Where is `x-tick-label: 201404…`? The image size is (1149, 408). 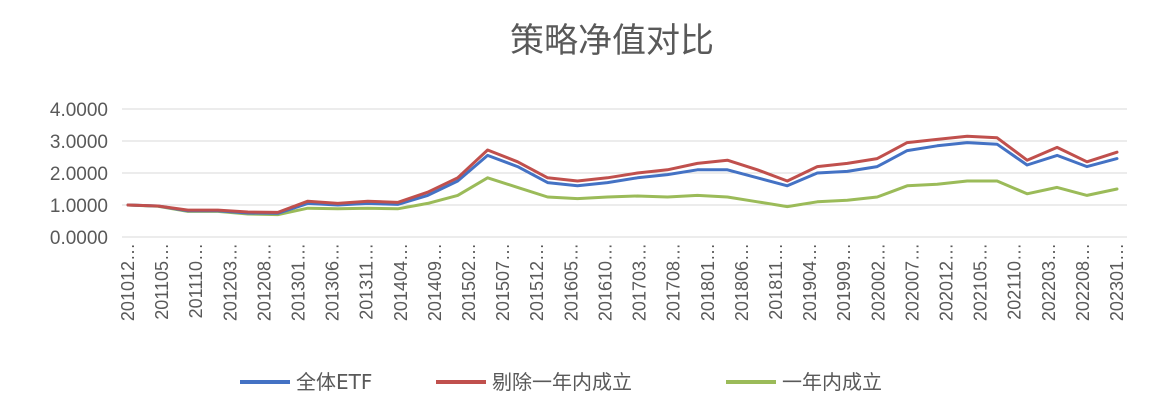 x-tick-label: 201404… is located at coordinates (401, 282).